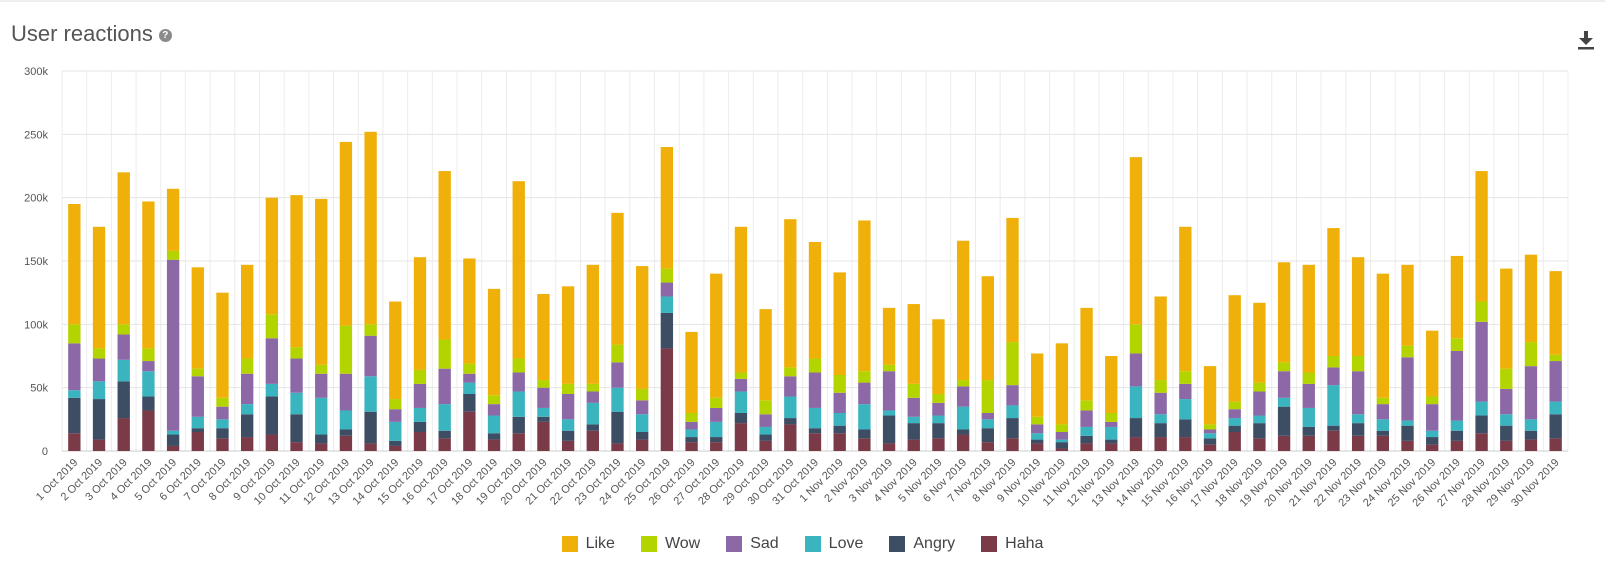  I want to click on bar-segment-wow: 12 Oct 2019 — Wow: 38000, so click(346, 349).